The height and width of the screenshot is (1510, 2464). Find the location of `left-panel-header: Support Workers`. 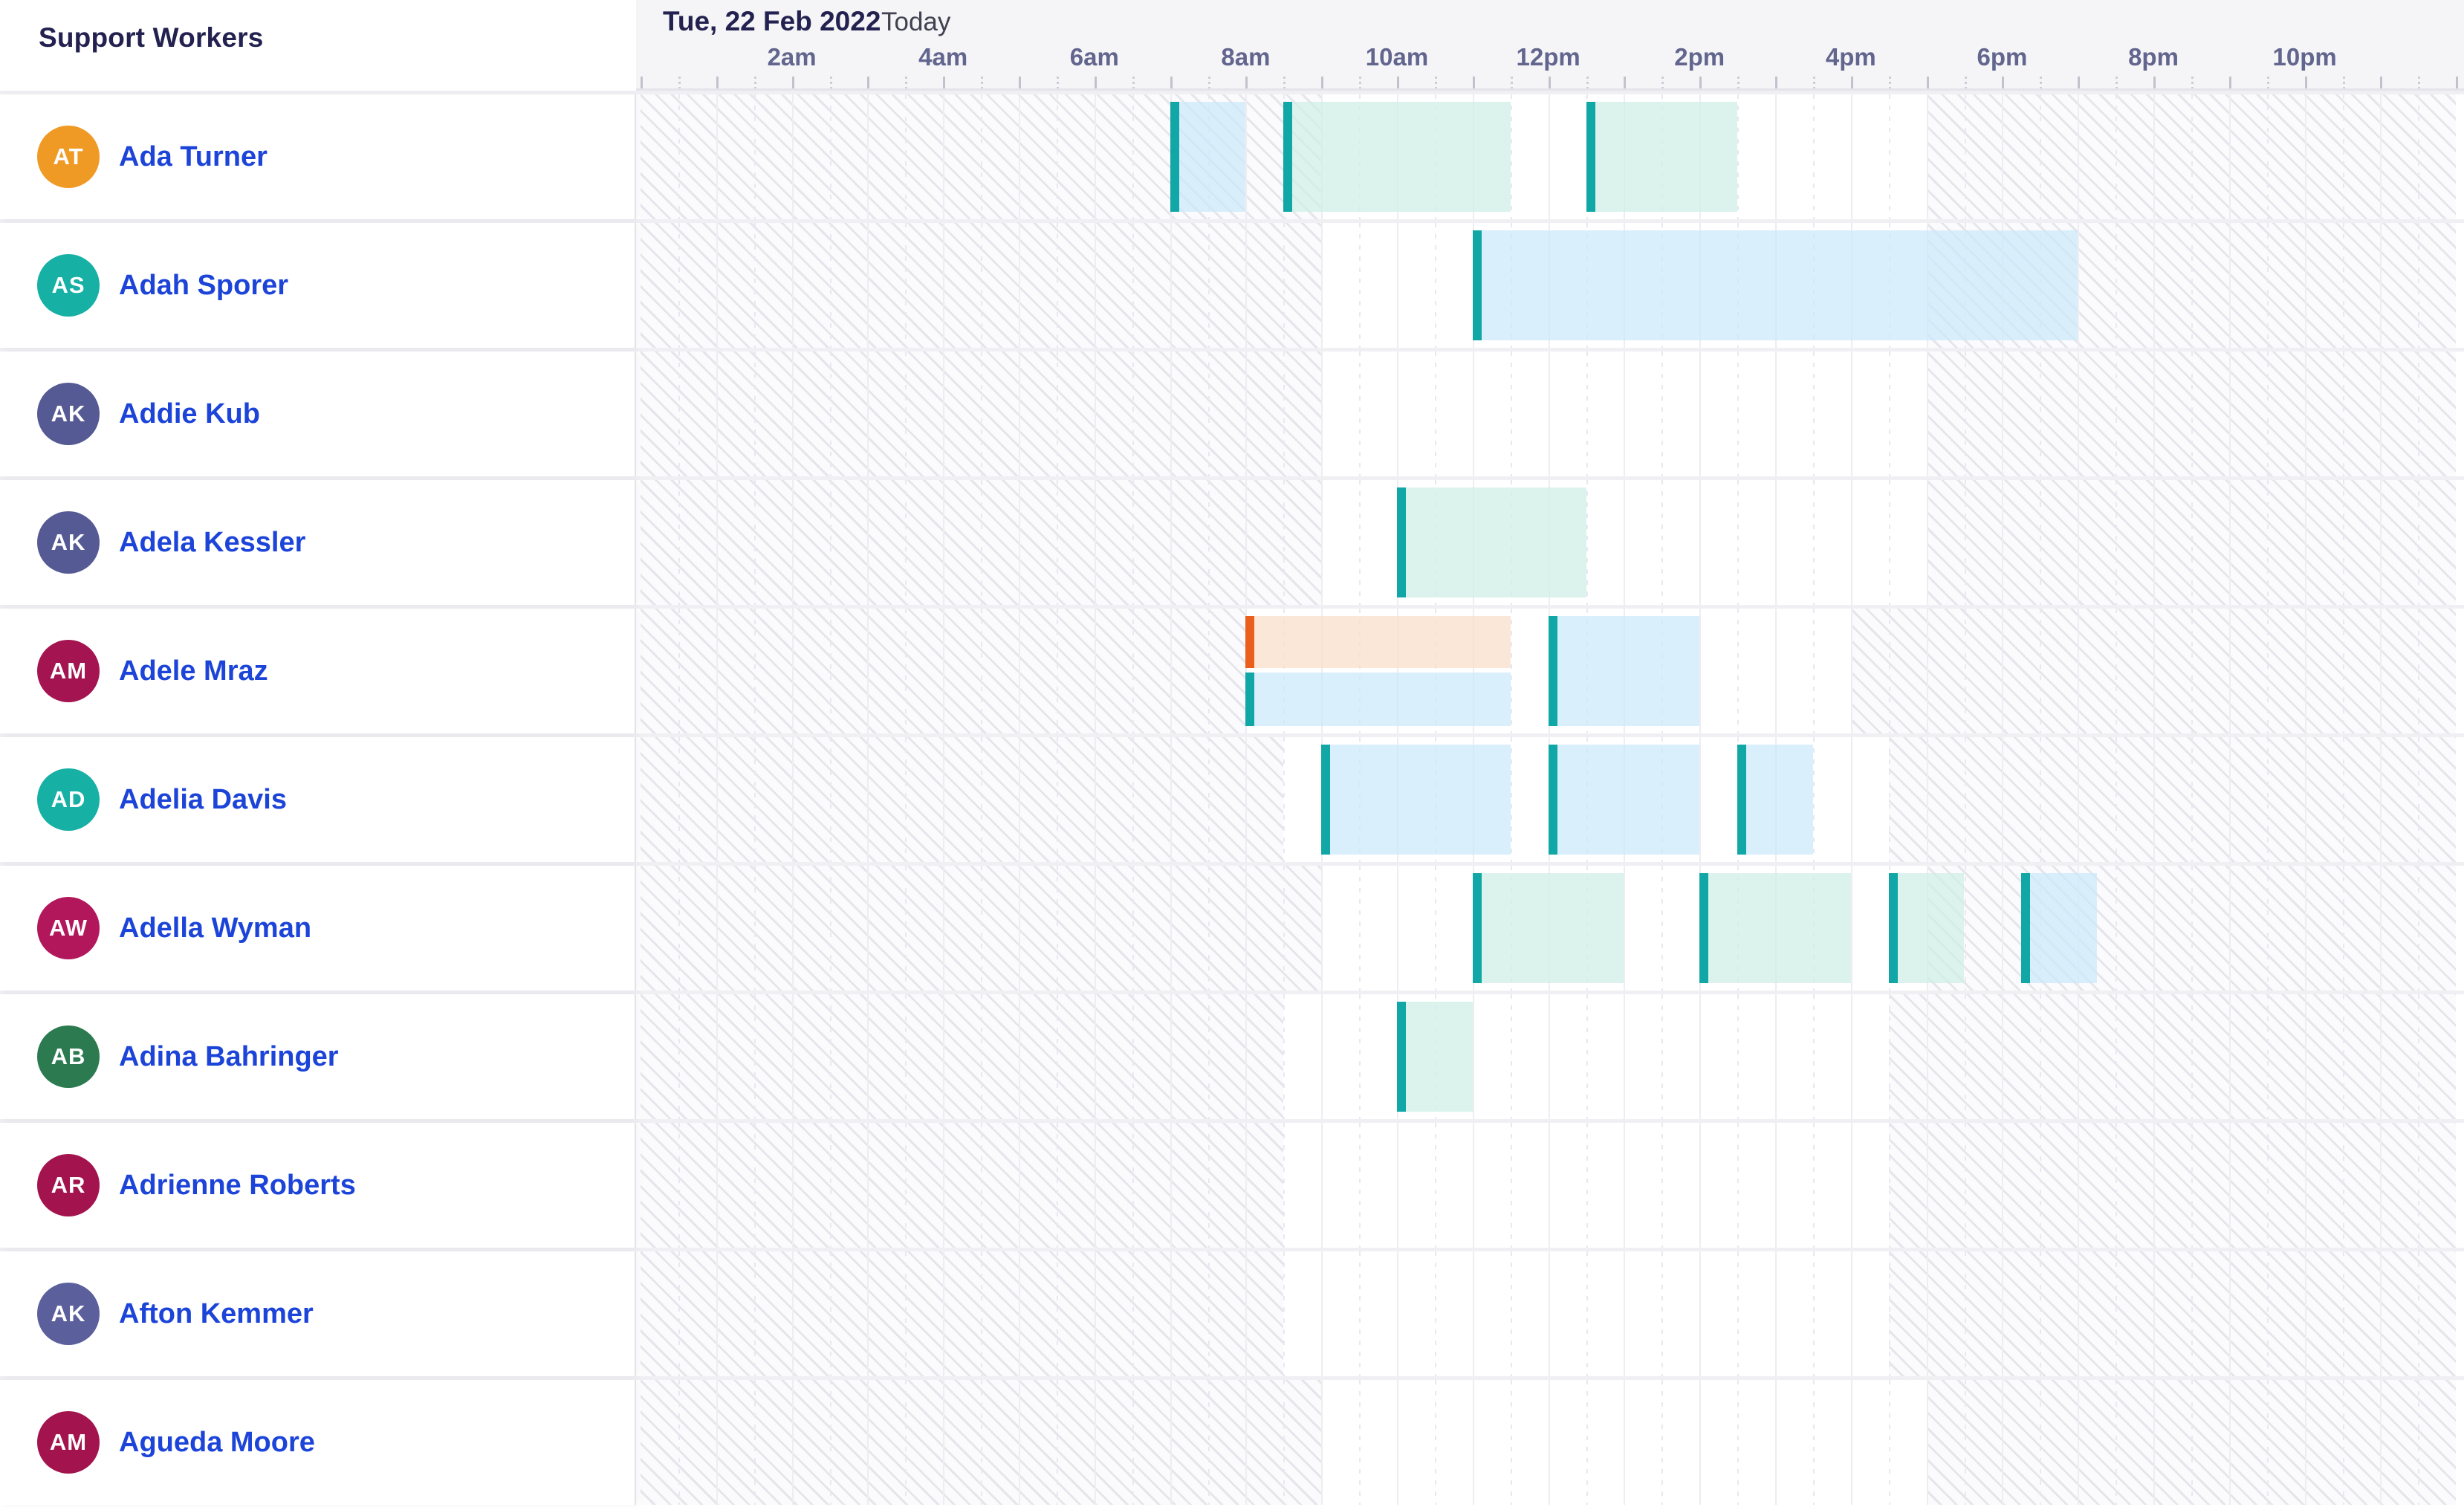

left-panel-header: Support Workers is located at coordinates (318, 46).